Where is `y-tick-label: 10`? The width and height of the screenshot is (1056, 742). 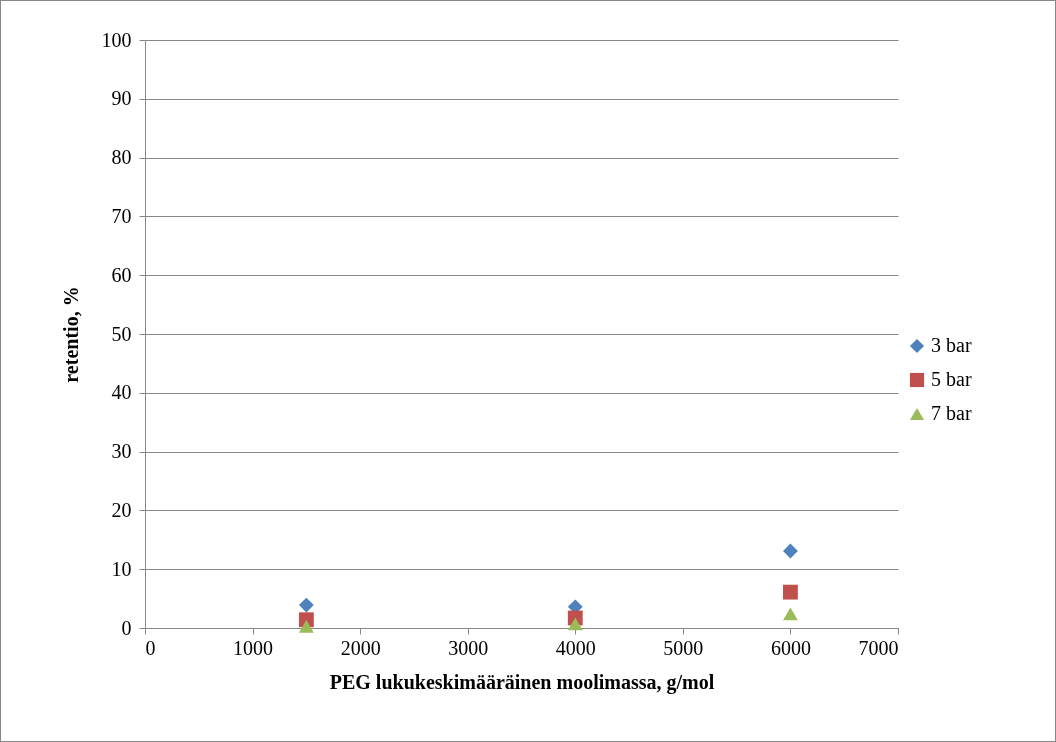 y-tick-label: 10 is located at coordinates (121, 568).